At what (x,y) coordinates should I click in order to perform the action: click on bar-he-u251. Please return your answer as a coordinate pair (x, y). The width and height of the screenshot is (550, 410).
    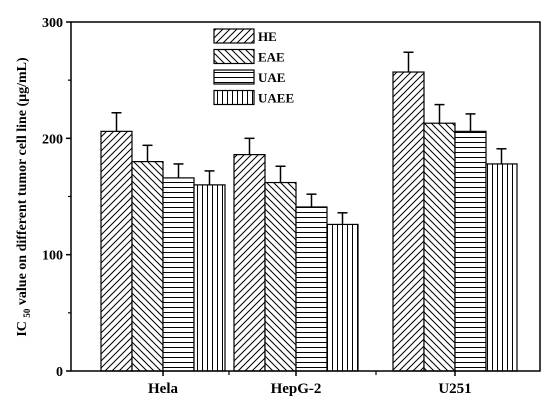
    Looking at the image, I should click on (408, 221).